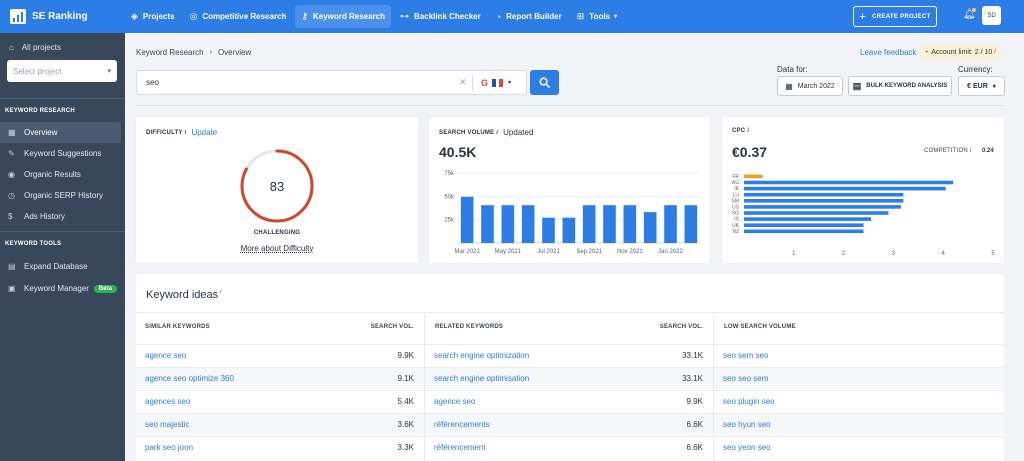 Image resolution: width=1024 pixels, height=461 pixels. What do you see at coordinates (181, 132) in the screenshot?
I see `difficulty-title: DIFFICULTY i Update` at bounding box center [181, 132].